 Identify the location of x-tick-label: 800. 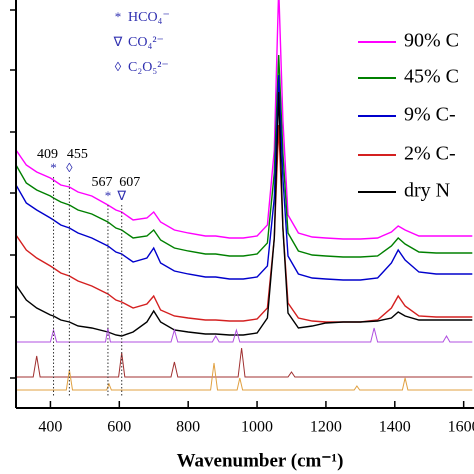
(188, 427).